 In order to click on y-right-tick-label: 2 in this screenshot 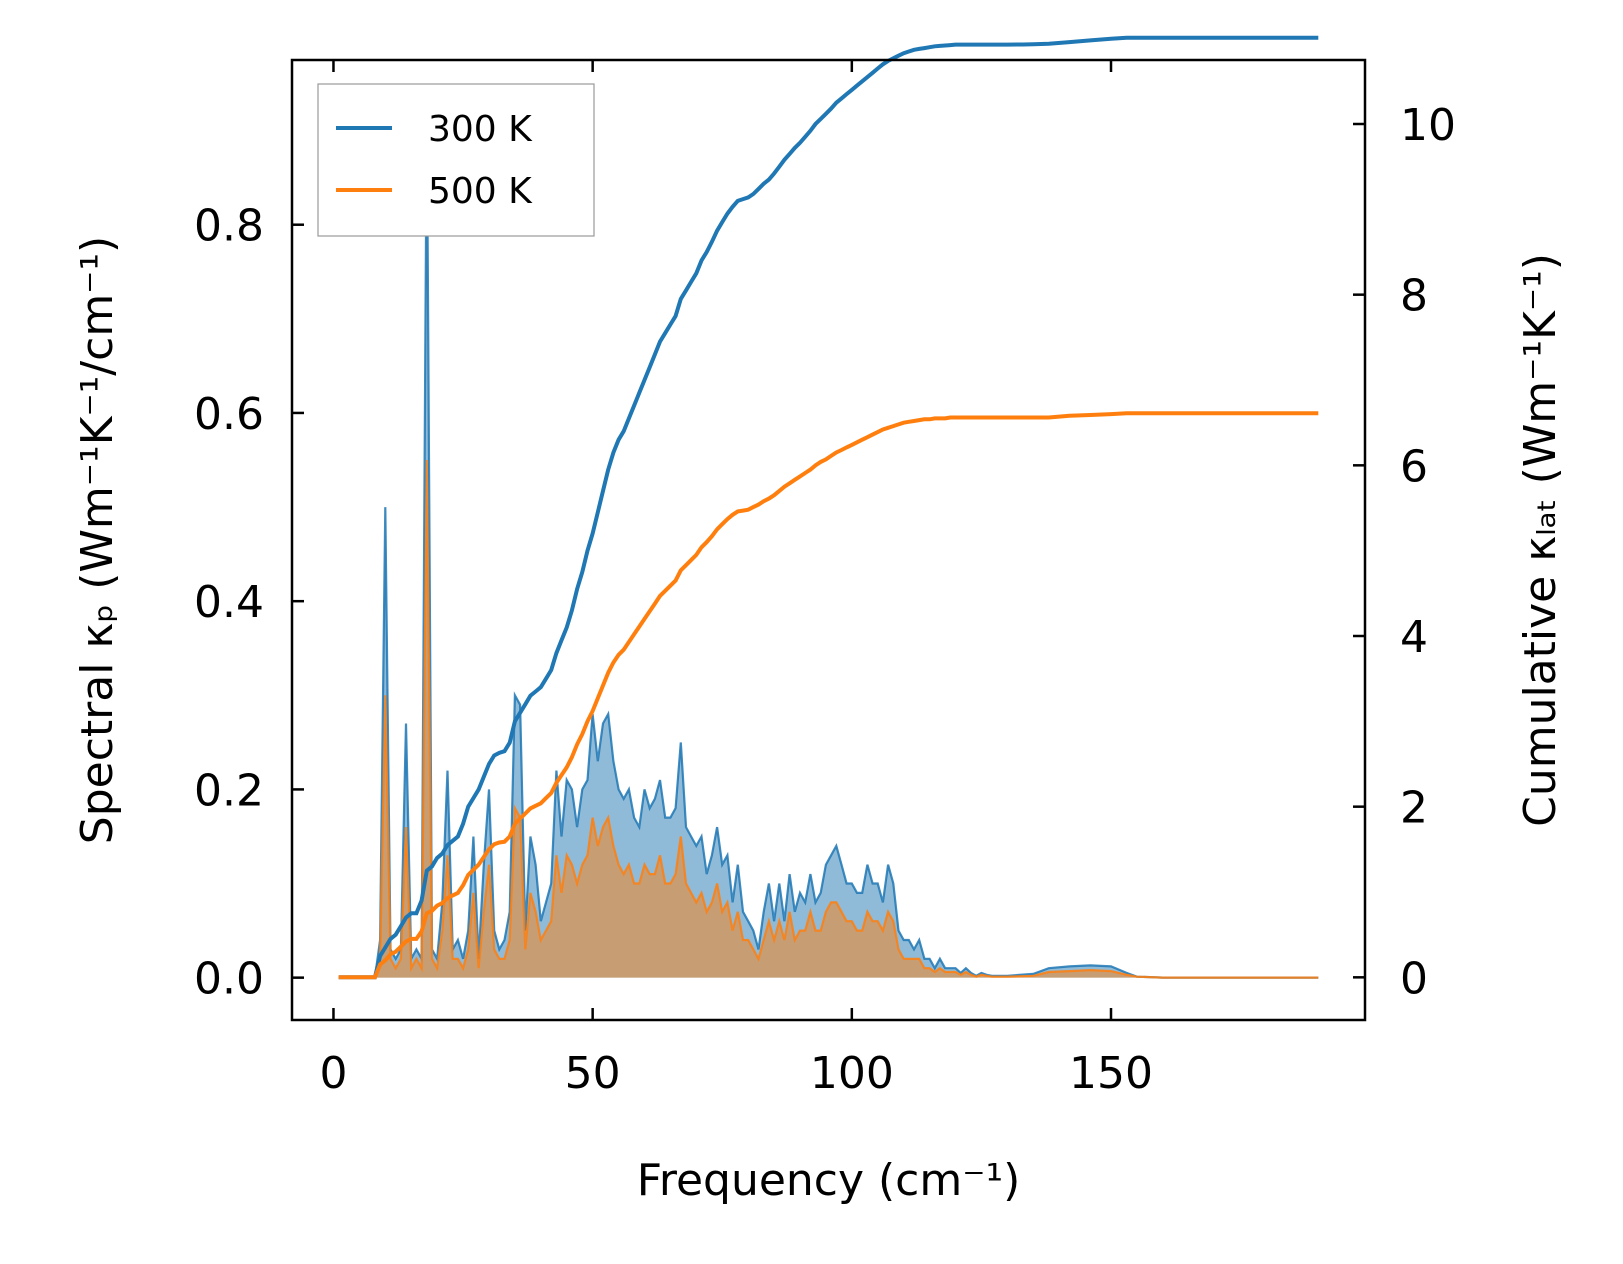, I will do `click(1414, 808)`.